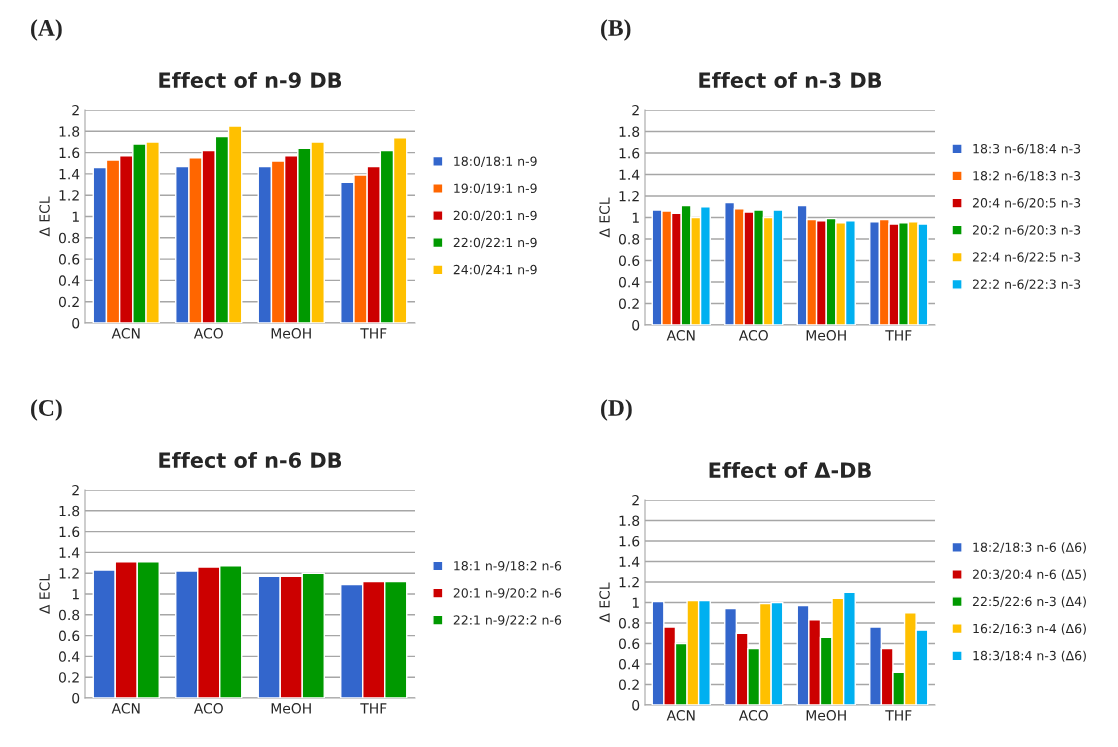 The height and width of the screenshot is (747, 1118). I want to click on legend-label: 24:0/24:1 n-9, so click(495, 270).